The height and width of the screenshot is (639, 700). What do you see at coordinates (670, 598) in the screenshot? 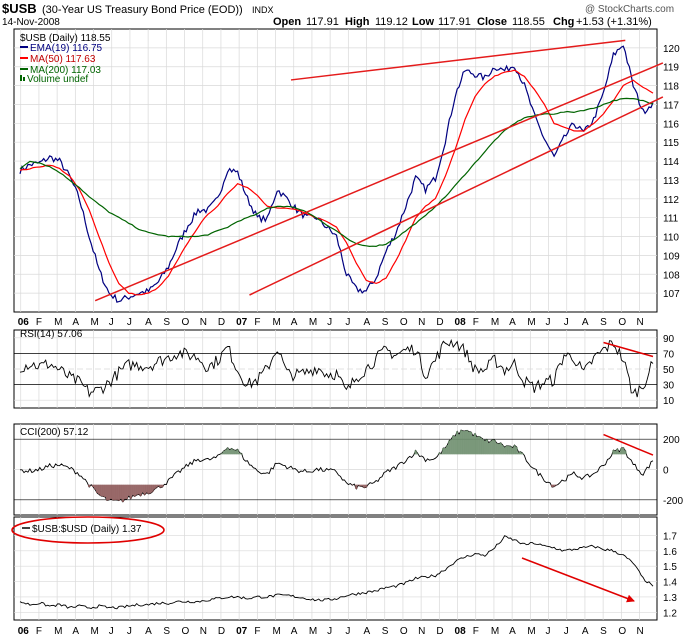
I see `ratio-y-tick: 1.3` at bounding box center [670, 598].